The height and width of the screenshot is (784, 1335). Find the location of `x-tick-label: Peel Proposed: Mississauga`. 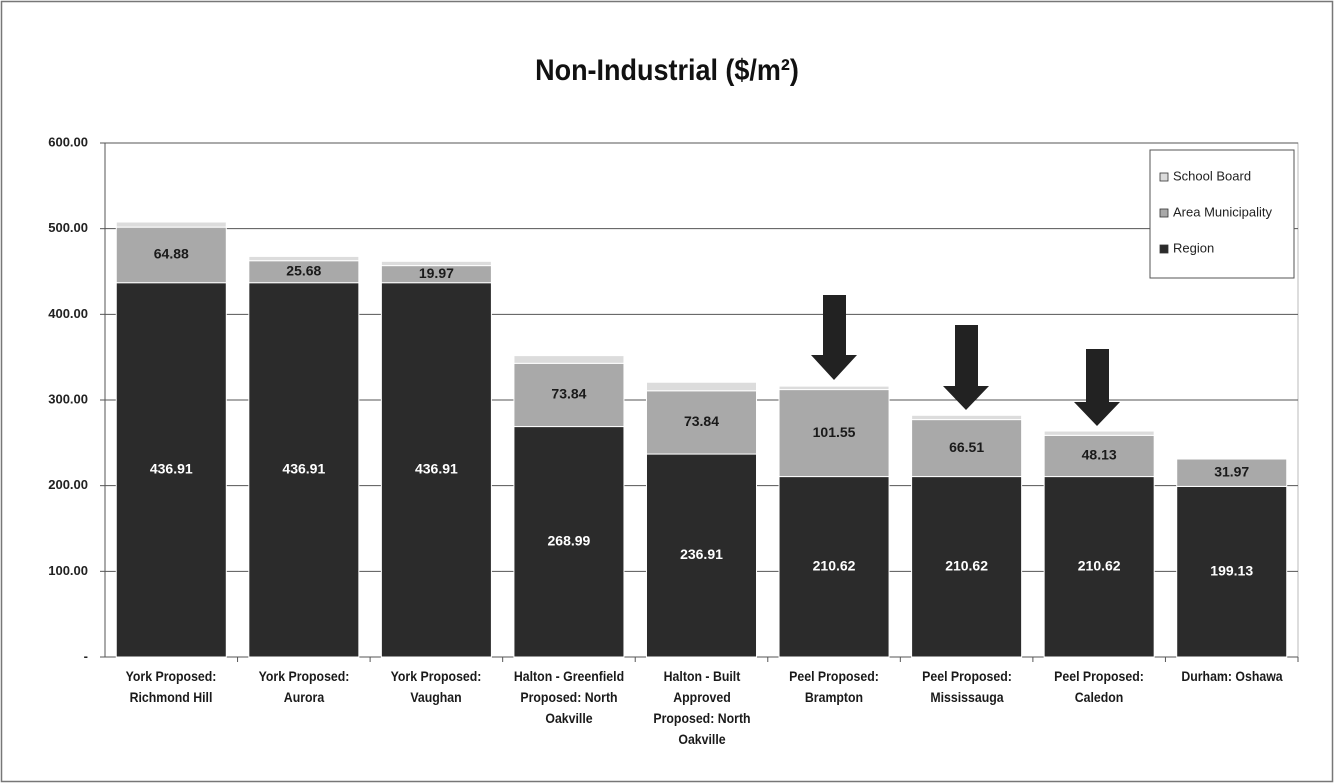

x-tick-label: Peel Proposed: Mississauga is located at coordinates (966, 686).